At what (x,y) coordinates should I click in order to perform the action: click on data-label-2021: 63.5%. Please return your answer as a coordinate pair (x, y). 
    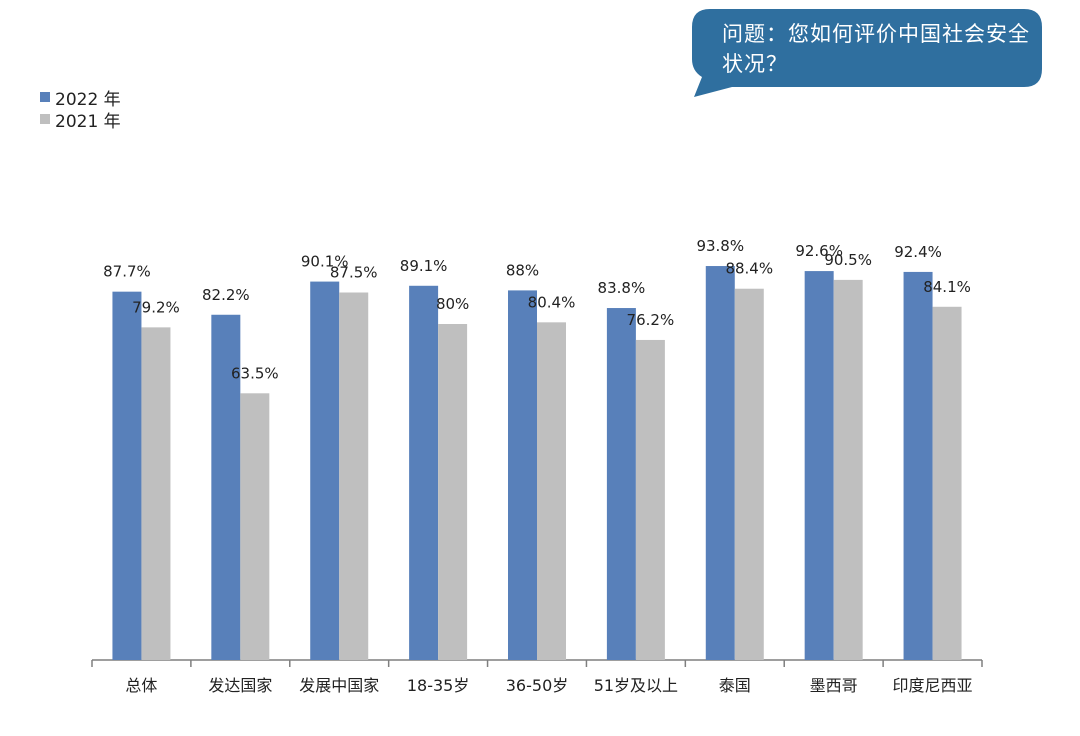
    Looking at the image, I should click on (255, 373).